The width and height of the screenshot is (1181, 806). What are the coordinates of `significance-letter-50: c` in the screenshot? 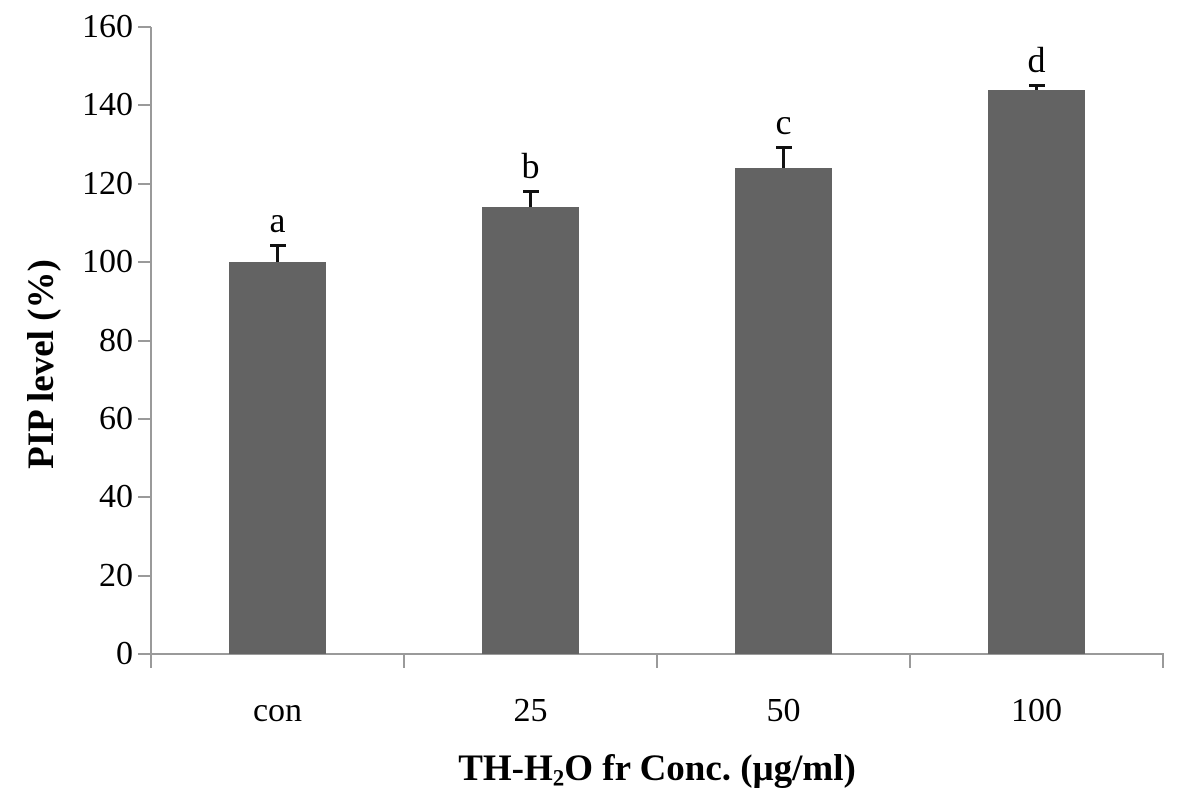 It's located at (783, 122).